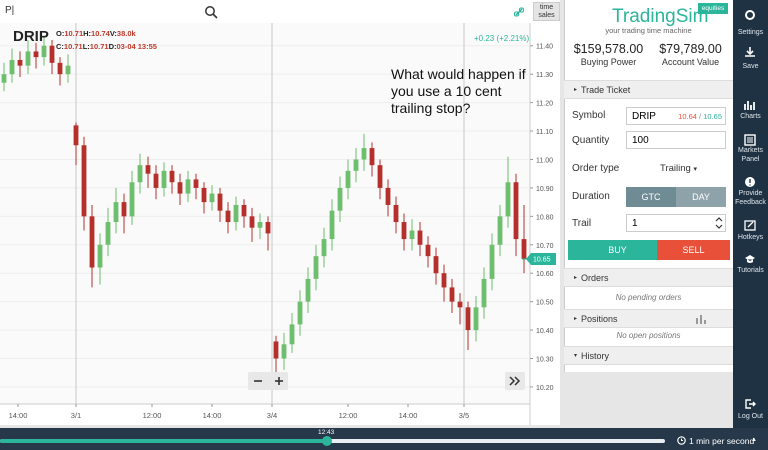  What do you see at coordinates (648, 335) in the screenshot?
I see `empty-note: No open positions` at bounding box center [648, 335].